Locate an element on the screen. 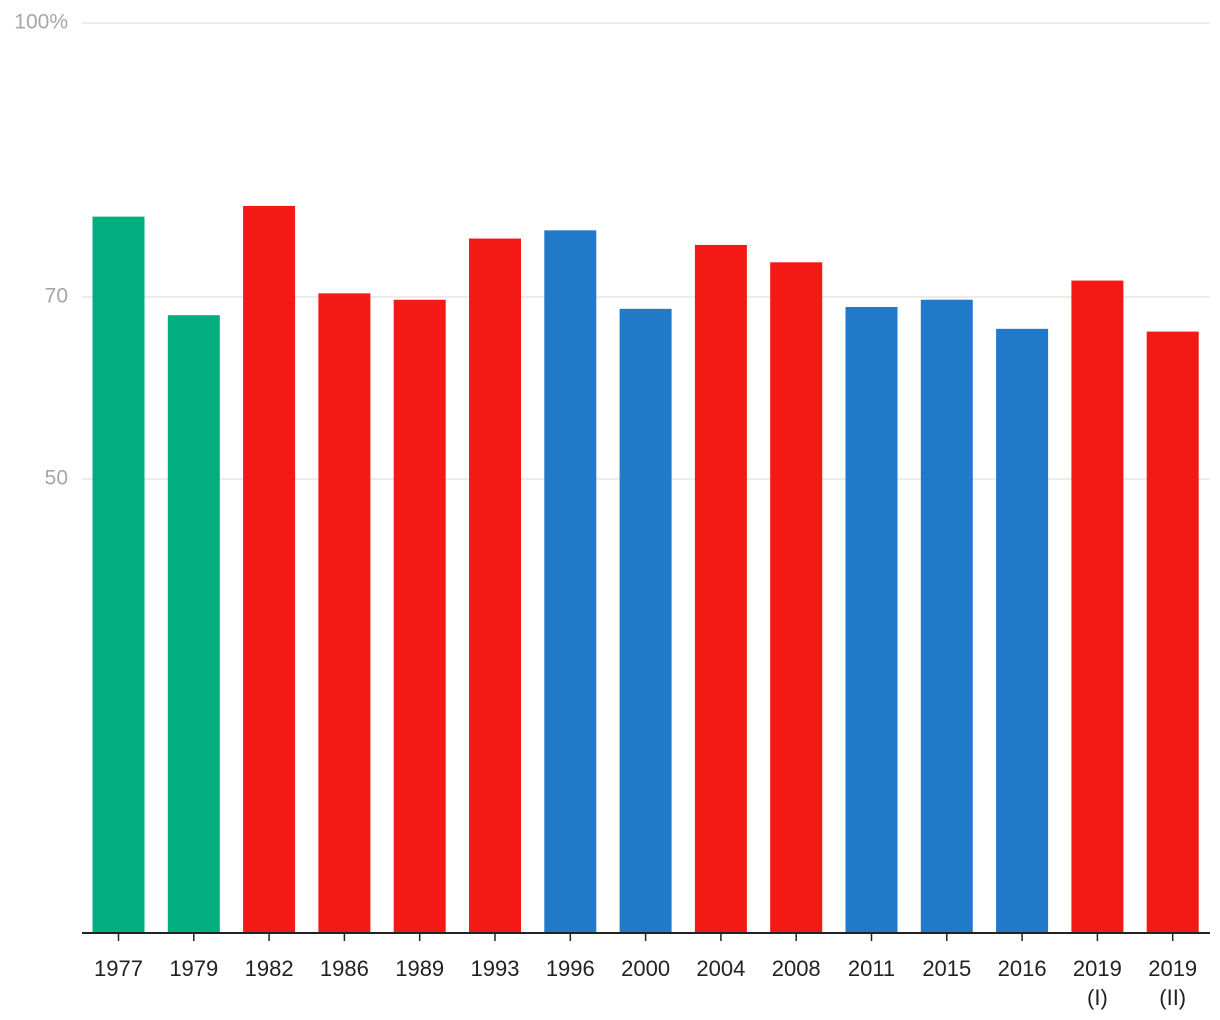 Image resolution: width=1220 pixels, height=1020 pixels. x-tick-label: 1986 is located at coordinates (344, 968).